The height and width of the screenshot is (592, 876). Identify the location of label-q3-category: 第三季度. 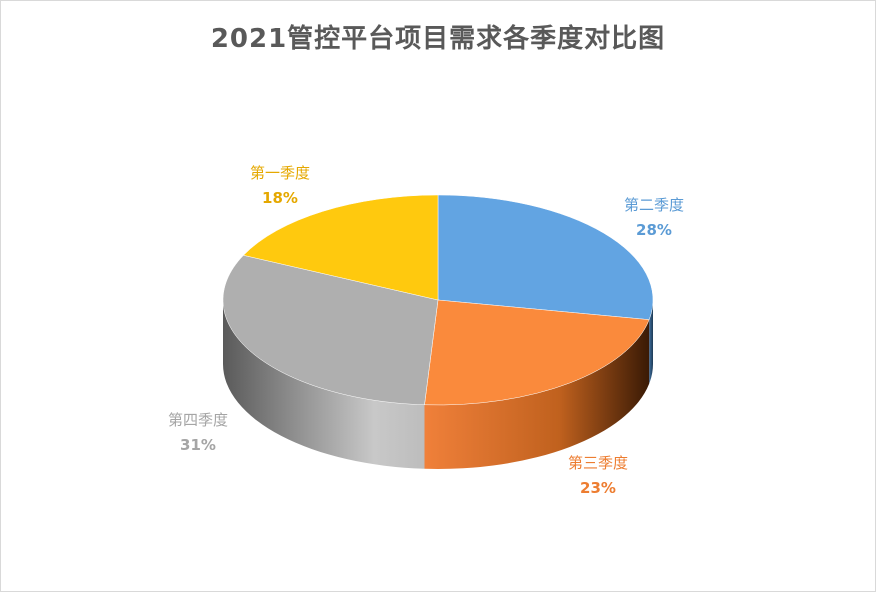
(598, 463).